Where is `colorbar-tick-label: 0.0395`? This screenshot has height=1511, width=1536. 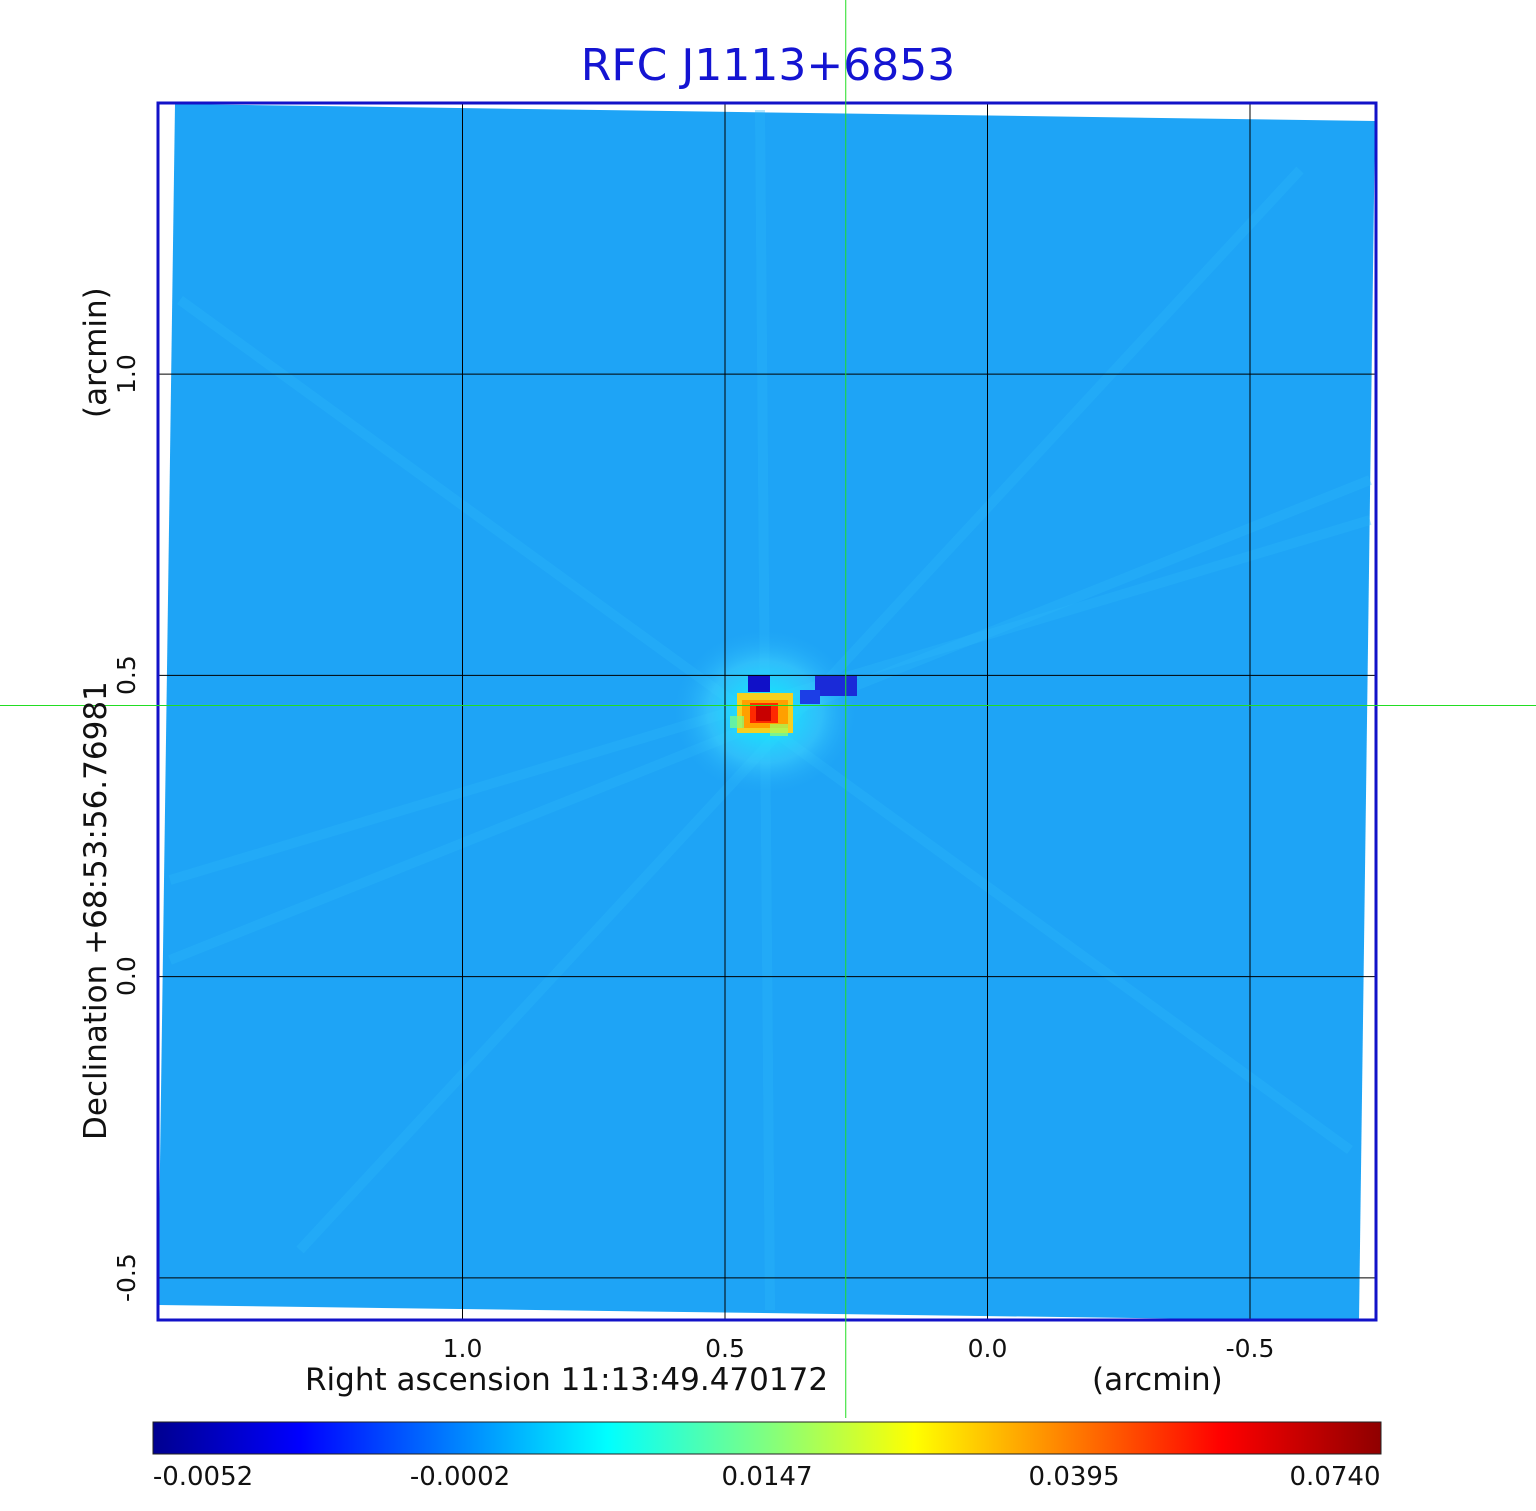
colorbar-tick-label: 0.0395 is located at coordinates (1074, 1477).